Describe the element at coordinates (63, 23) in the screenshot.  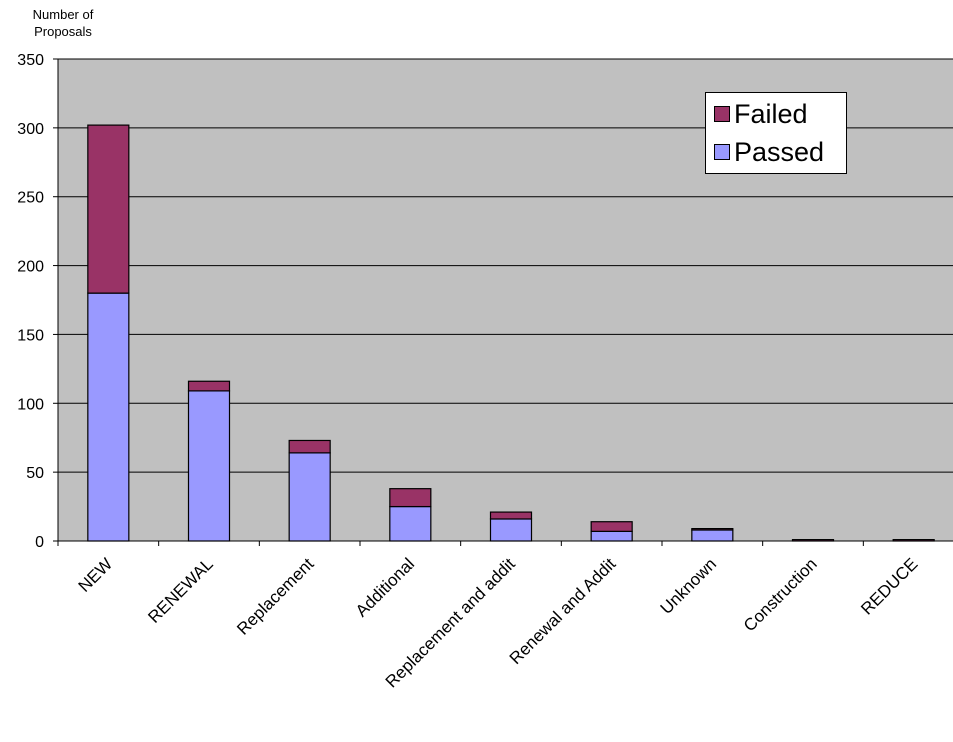
I see `y-axis-title: Number of Proposals` at that location.